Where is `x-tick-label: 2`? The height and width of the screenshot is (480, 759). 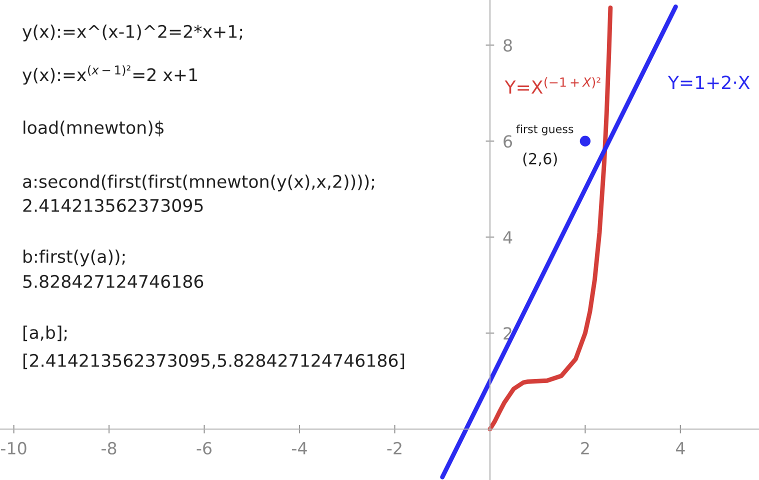
x-tick-label: 2 is located at coordinates (585, 448).